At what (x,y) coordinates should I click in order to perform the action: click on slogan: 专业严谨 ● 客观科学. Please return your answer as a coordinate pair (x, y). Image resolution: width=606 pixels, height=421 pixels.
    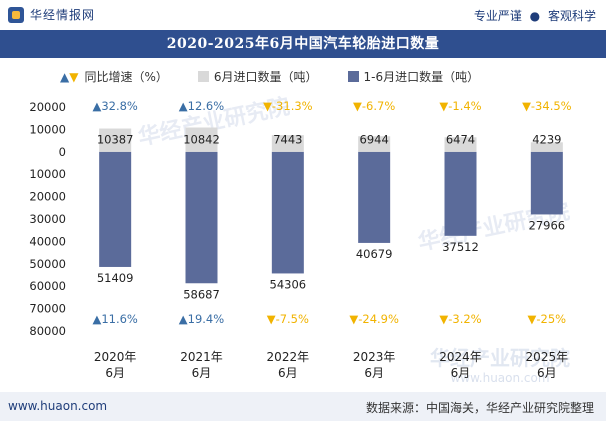
    Looking at the image, I should click on (535, 15).